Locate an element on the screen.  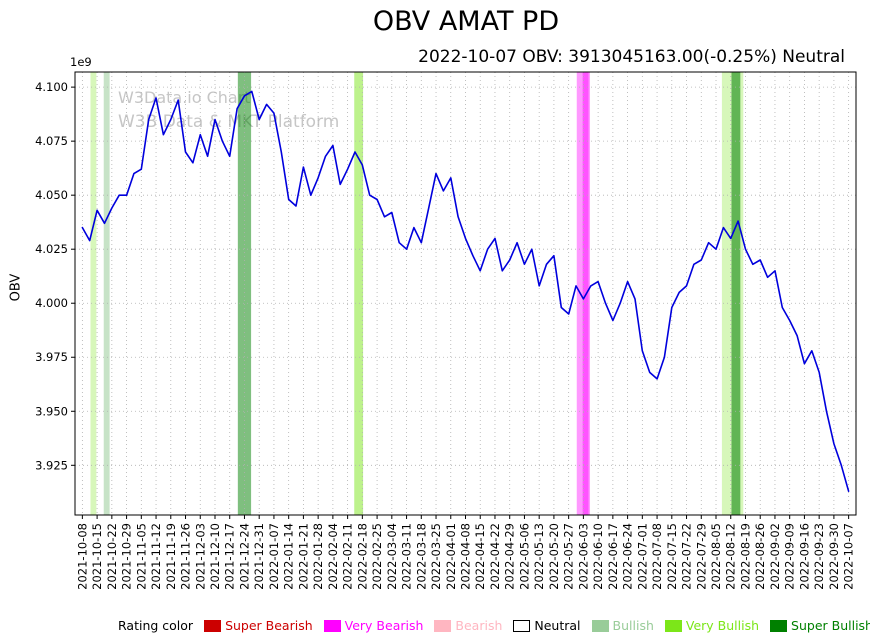
x-tick-label: 2021-11-19 is located at coordinates (171, 556).